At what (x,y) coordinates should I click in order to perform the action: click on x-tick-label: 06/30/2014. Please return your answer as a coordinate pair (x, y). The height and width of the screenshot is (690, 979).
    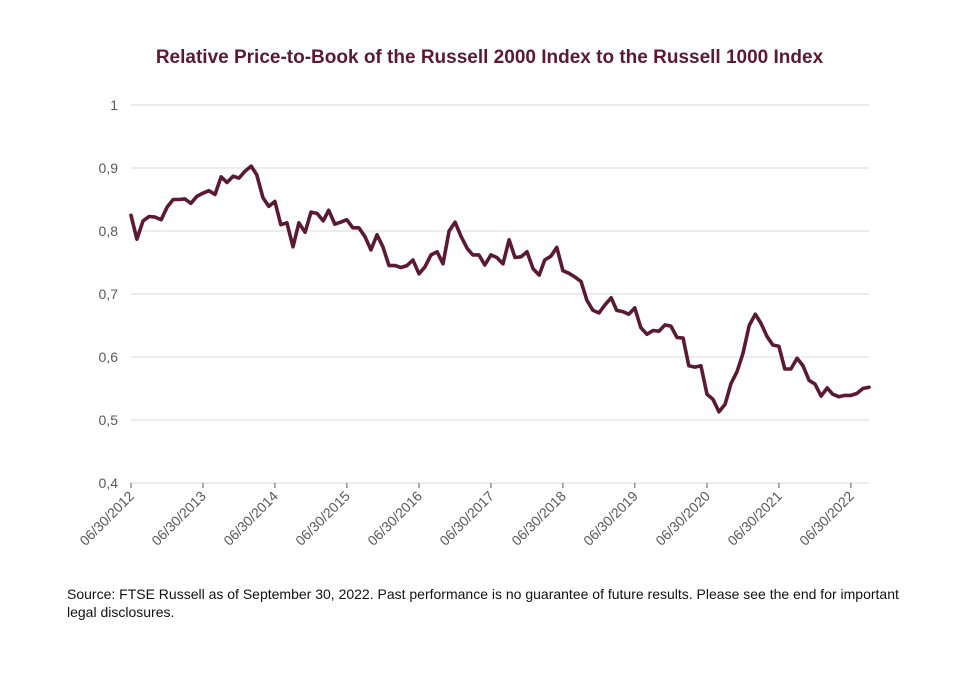
    Looking at the image, I should click on (250, 518).